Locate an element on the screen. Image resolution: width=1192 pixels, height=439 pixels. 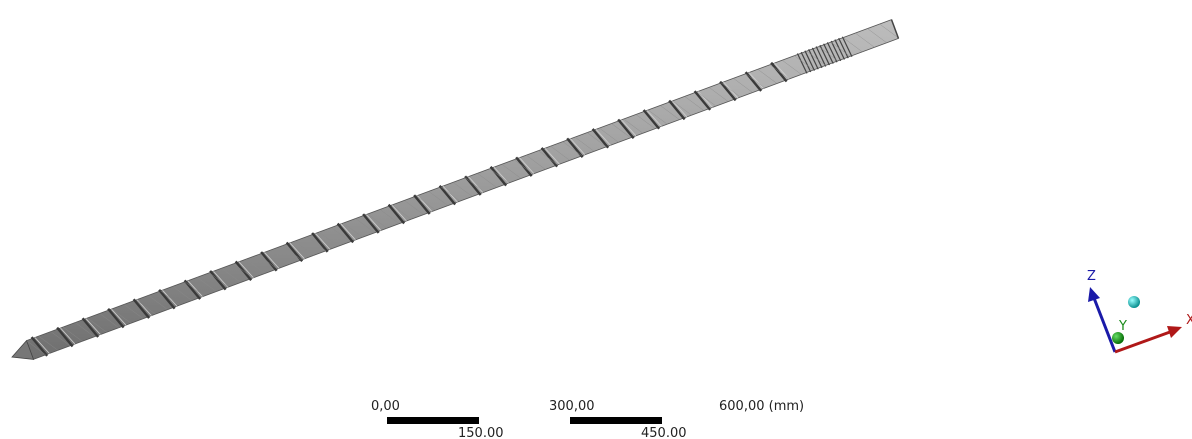
scale-label: 0,00 is located at coordinates (385, 406).